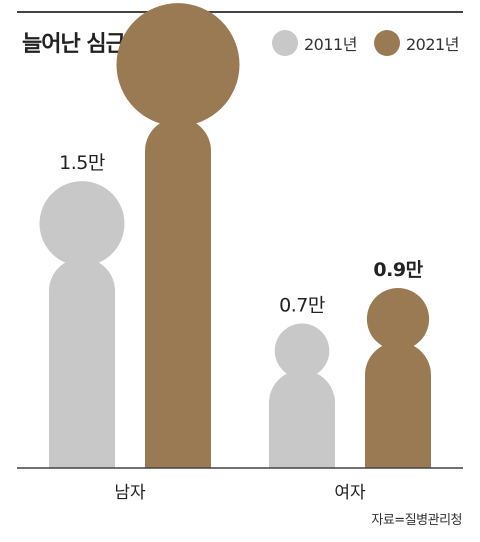 This screenshot has height=542, width=480. What do you see at coordinates (285, 43) in the screenshot?
I see `legend-swatch-2011` at bounding box center [285, 43].